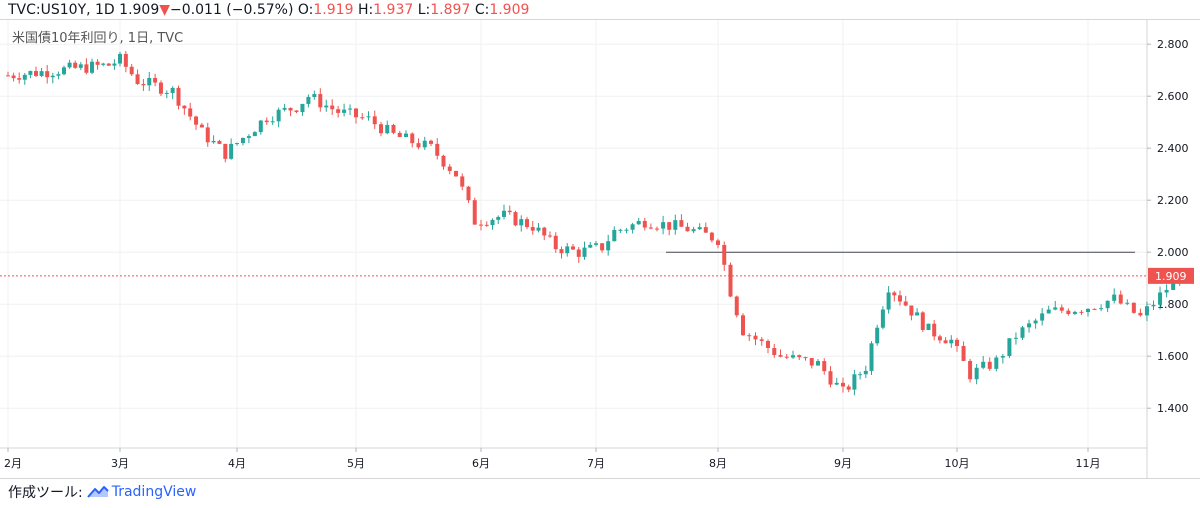 The height and width of the screenshot is (508, 1200). I want to click on last-price: 1.909, so click(139, 10).